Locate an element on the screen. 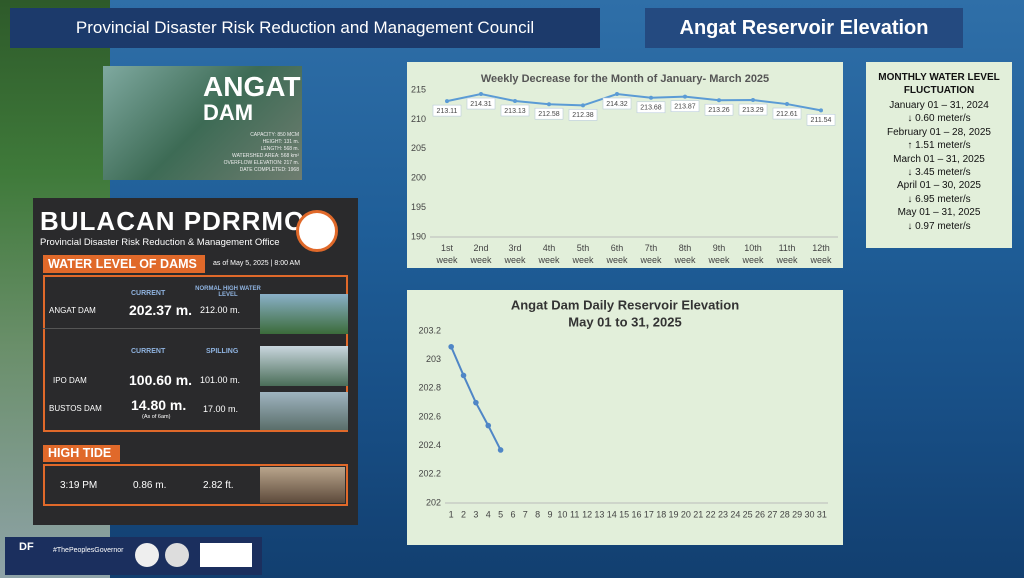 The image size is (1024, 578). x-tick-label: 21 is located at coordinates (698, 514).